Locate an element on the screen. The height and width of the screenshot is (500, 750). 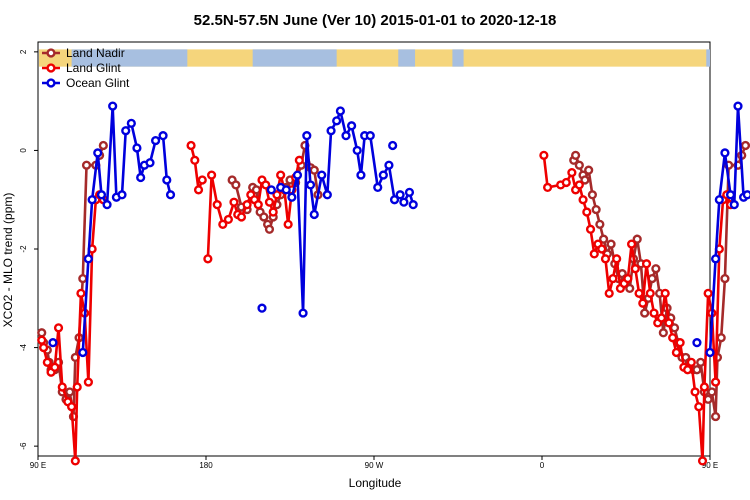
y-axis-ticks: -6 -4 -2 0 2 is located at coordinates (28, 249).